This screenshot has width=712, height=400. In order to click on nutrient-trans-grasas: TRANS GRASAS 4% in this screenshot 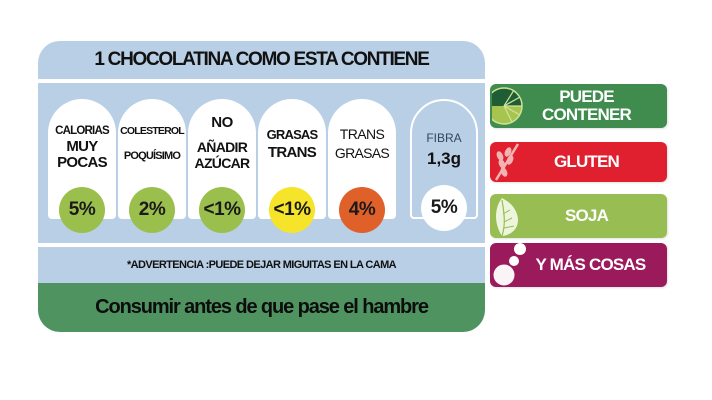, I will do `click(362, 170)`.